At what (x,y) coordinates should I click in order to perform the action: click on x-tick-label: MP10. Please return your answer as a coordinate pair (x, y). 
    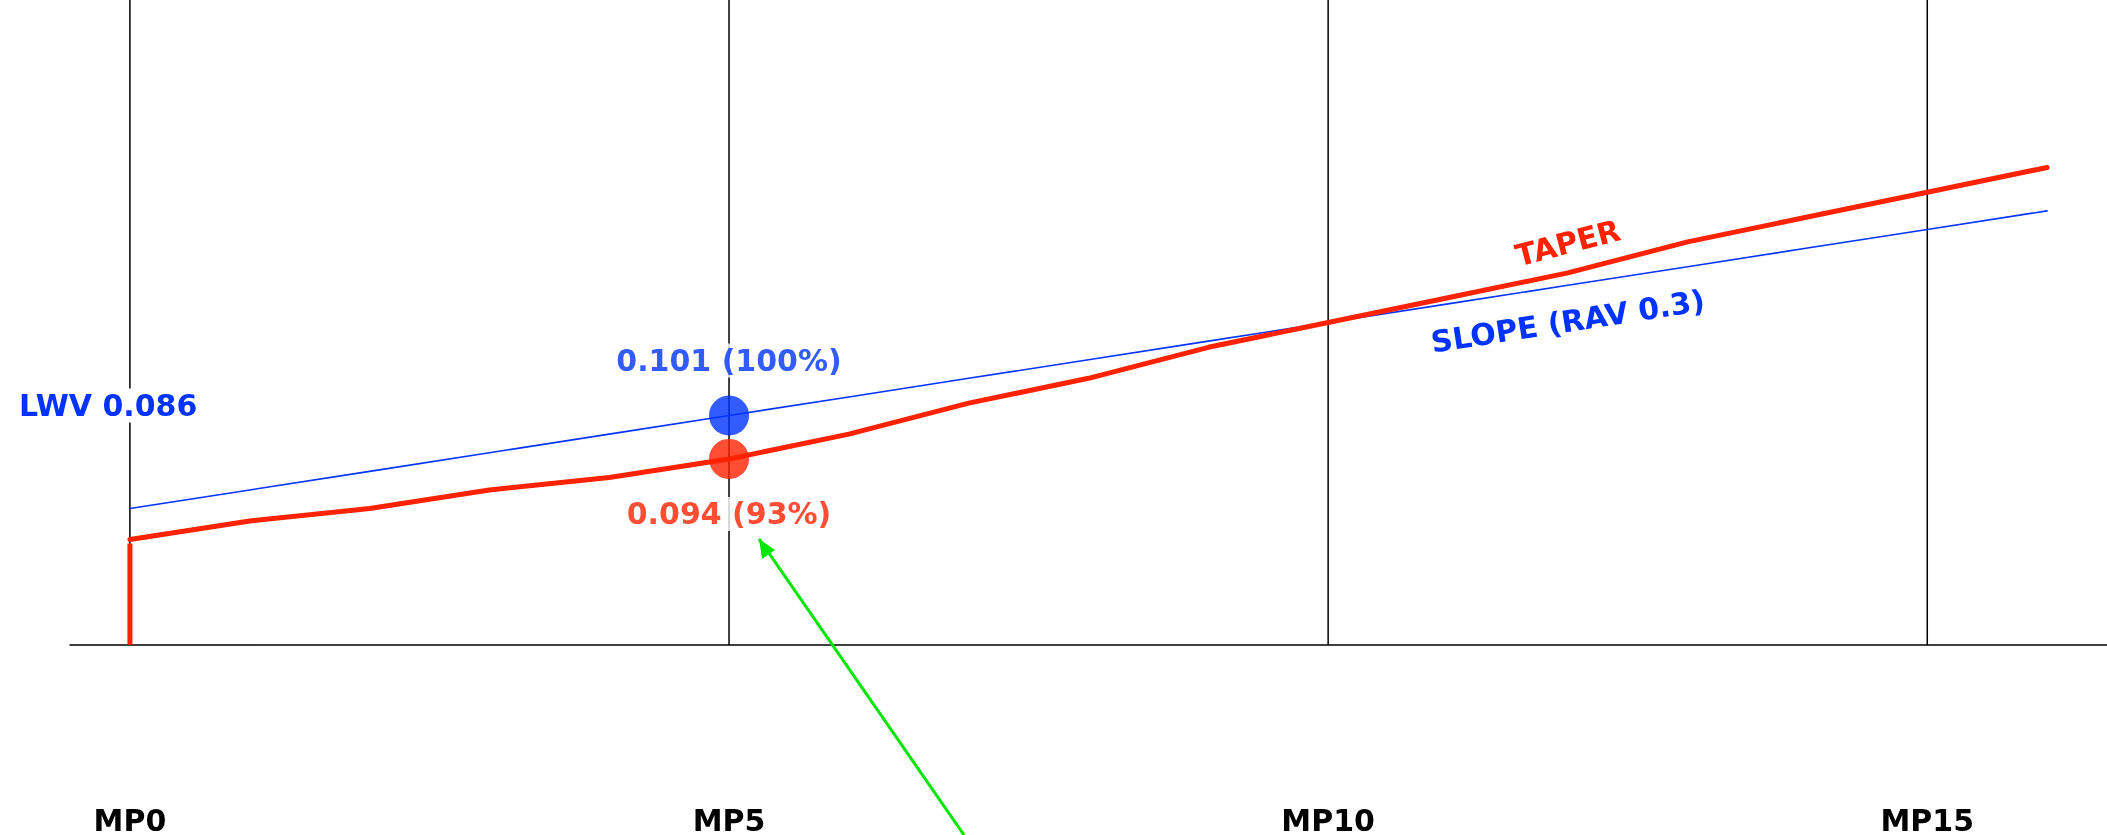
    Looking at the image, I should click on (1328, 818).